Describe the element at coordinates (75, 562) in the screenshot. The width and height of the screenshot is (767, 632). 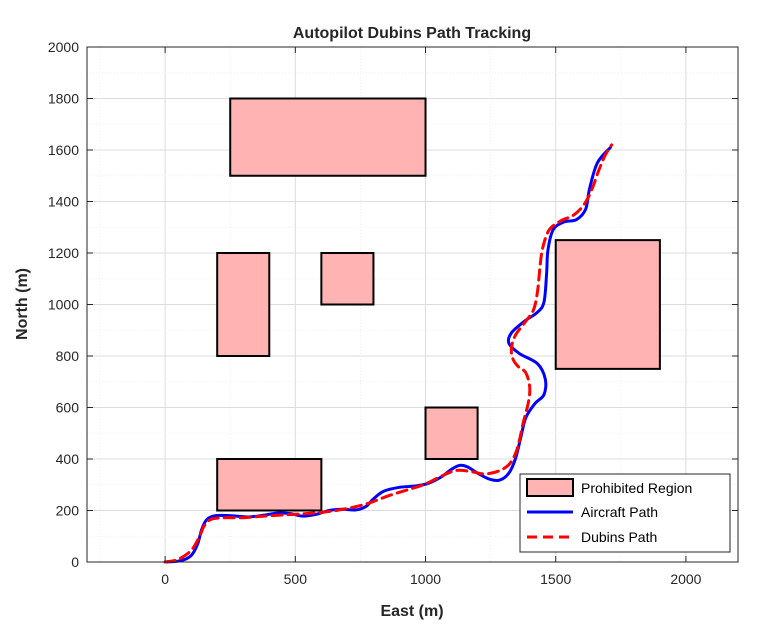
I see `y-tick-label: 0` at that location.